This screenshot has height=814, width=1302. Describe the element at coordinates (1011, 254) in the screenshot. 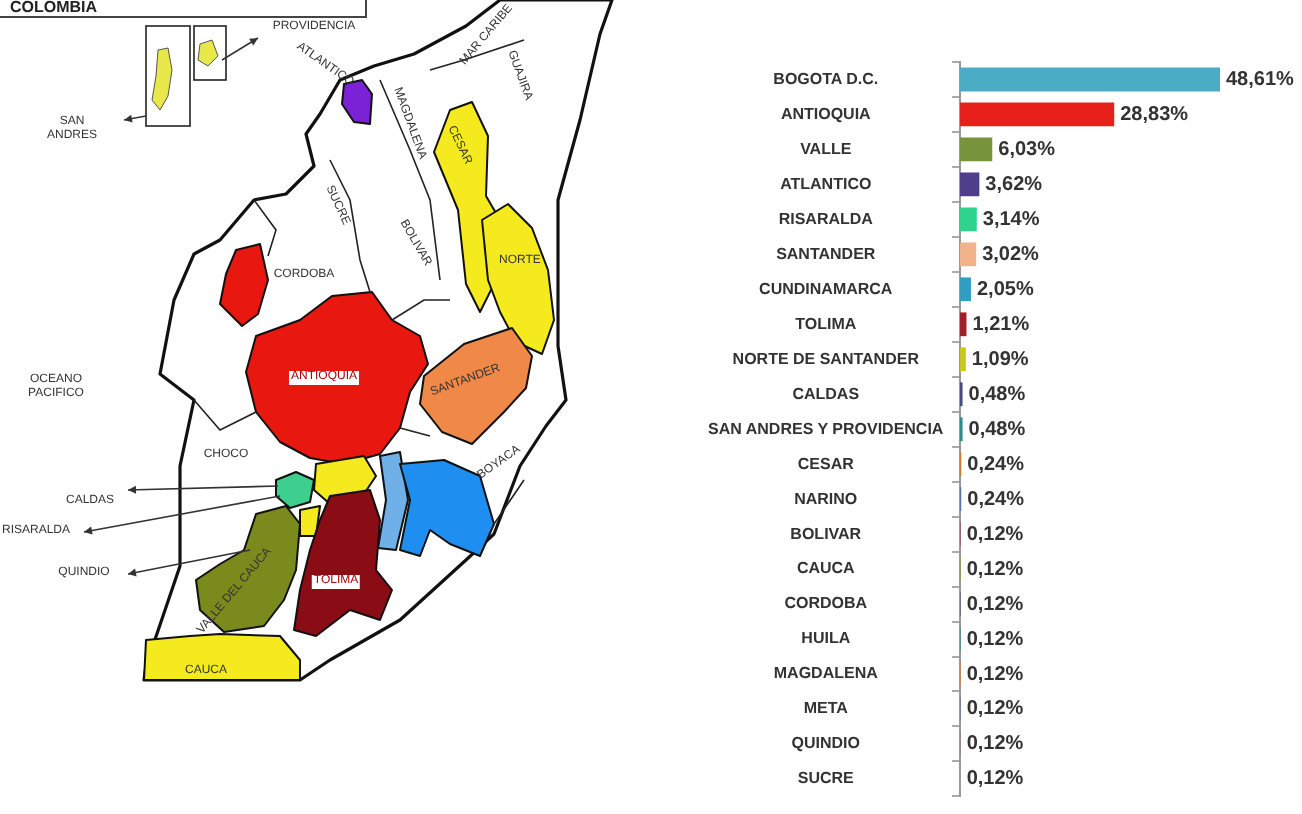

I see `data-label: 3,02%` at that location.